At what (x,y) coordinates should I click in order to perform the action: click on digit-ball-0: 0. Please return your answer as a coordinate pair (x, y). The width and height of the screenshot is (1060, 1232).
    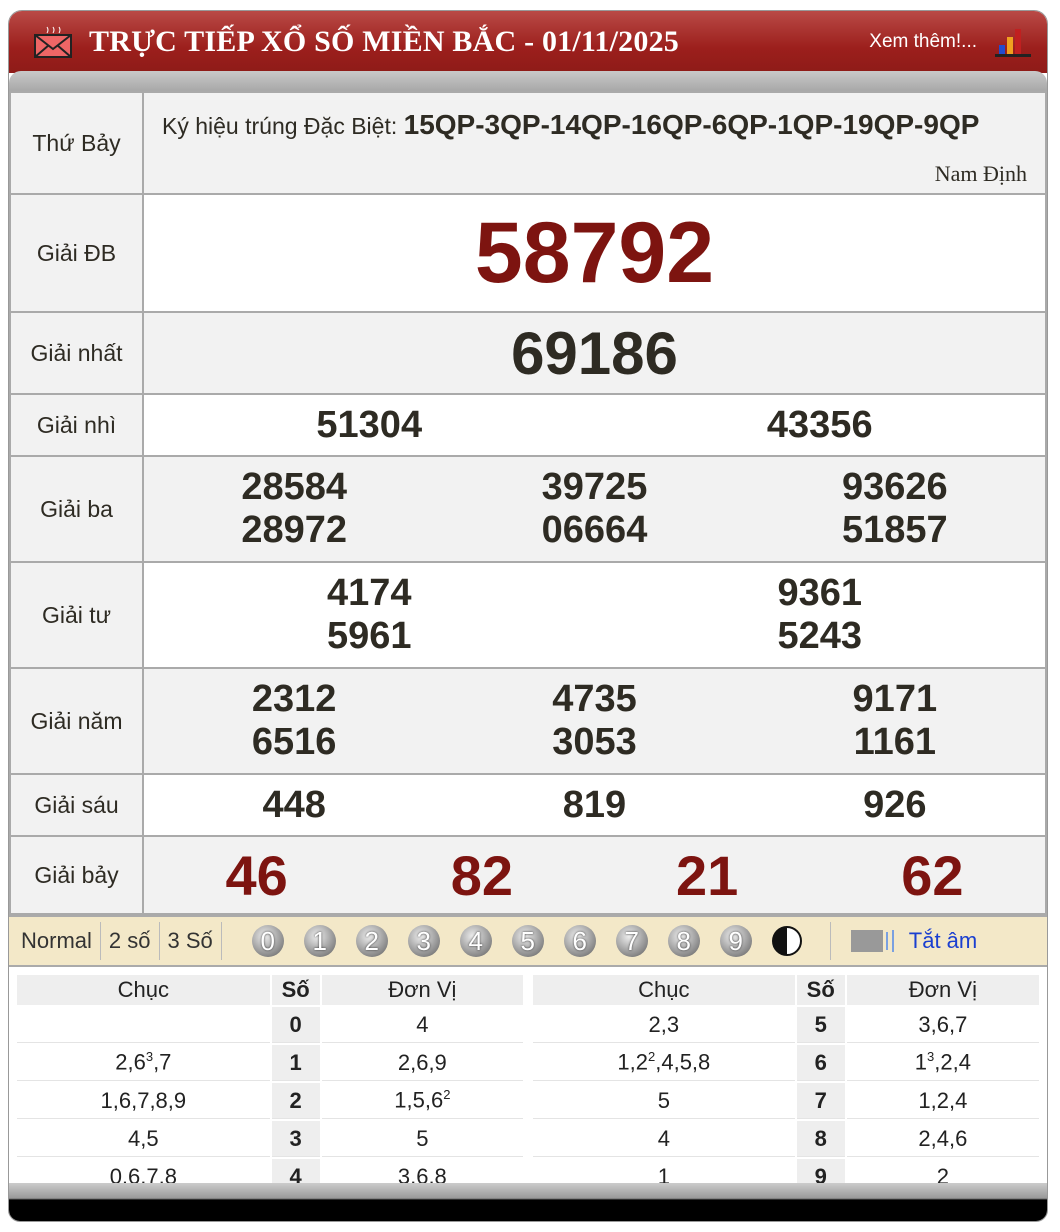
    Looking at the image, I should click on (267, 941).